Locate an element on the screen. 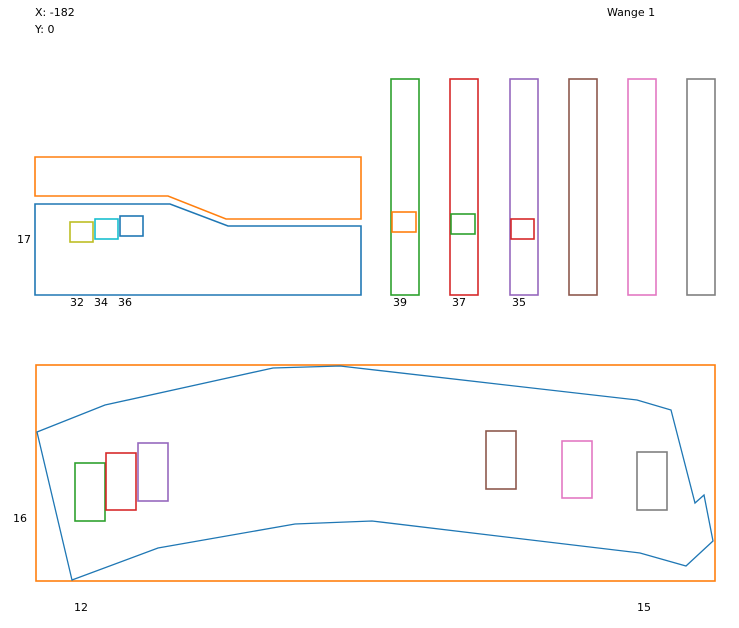  bottom-panel-side-label: 16 is located at coordinates (20, 518).